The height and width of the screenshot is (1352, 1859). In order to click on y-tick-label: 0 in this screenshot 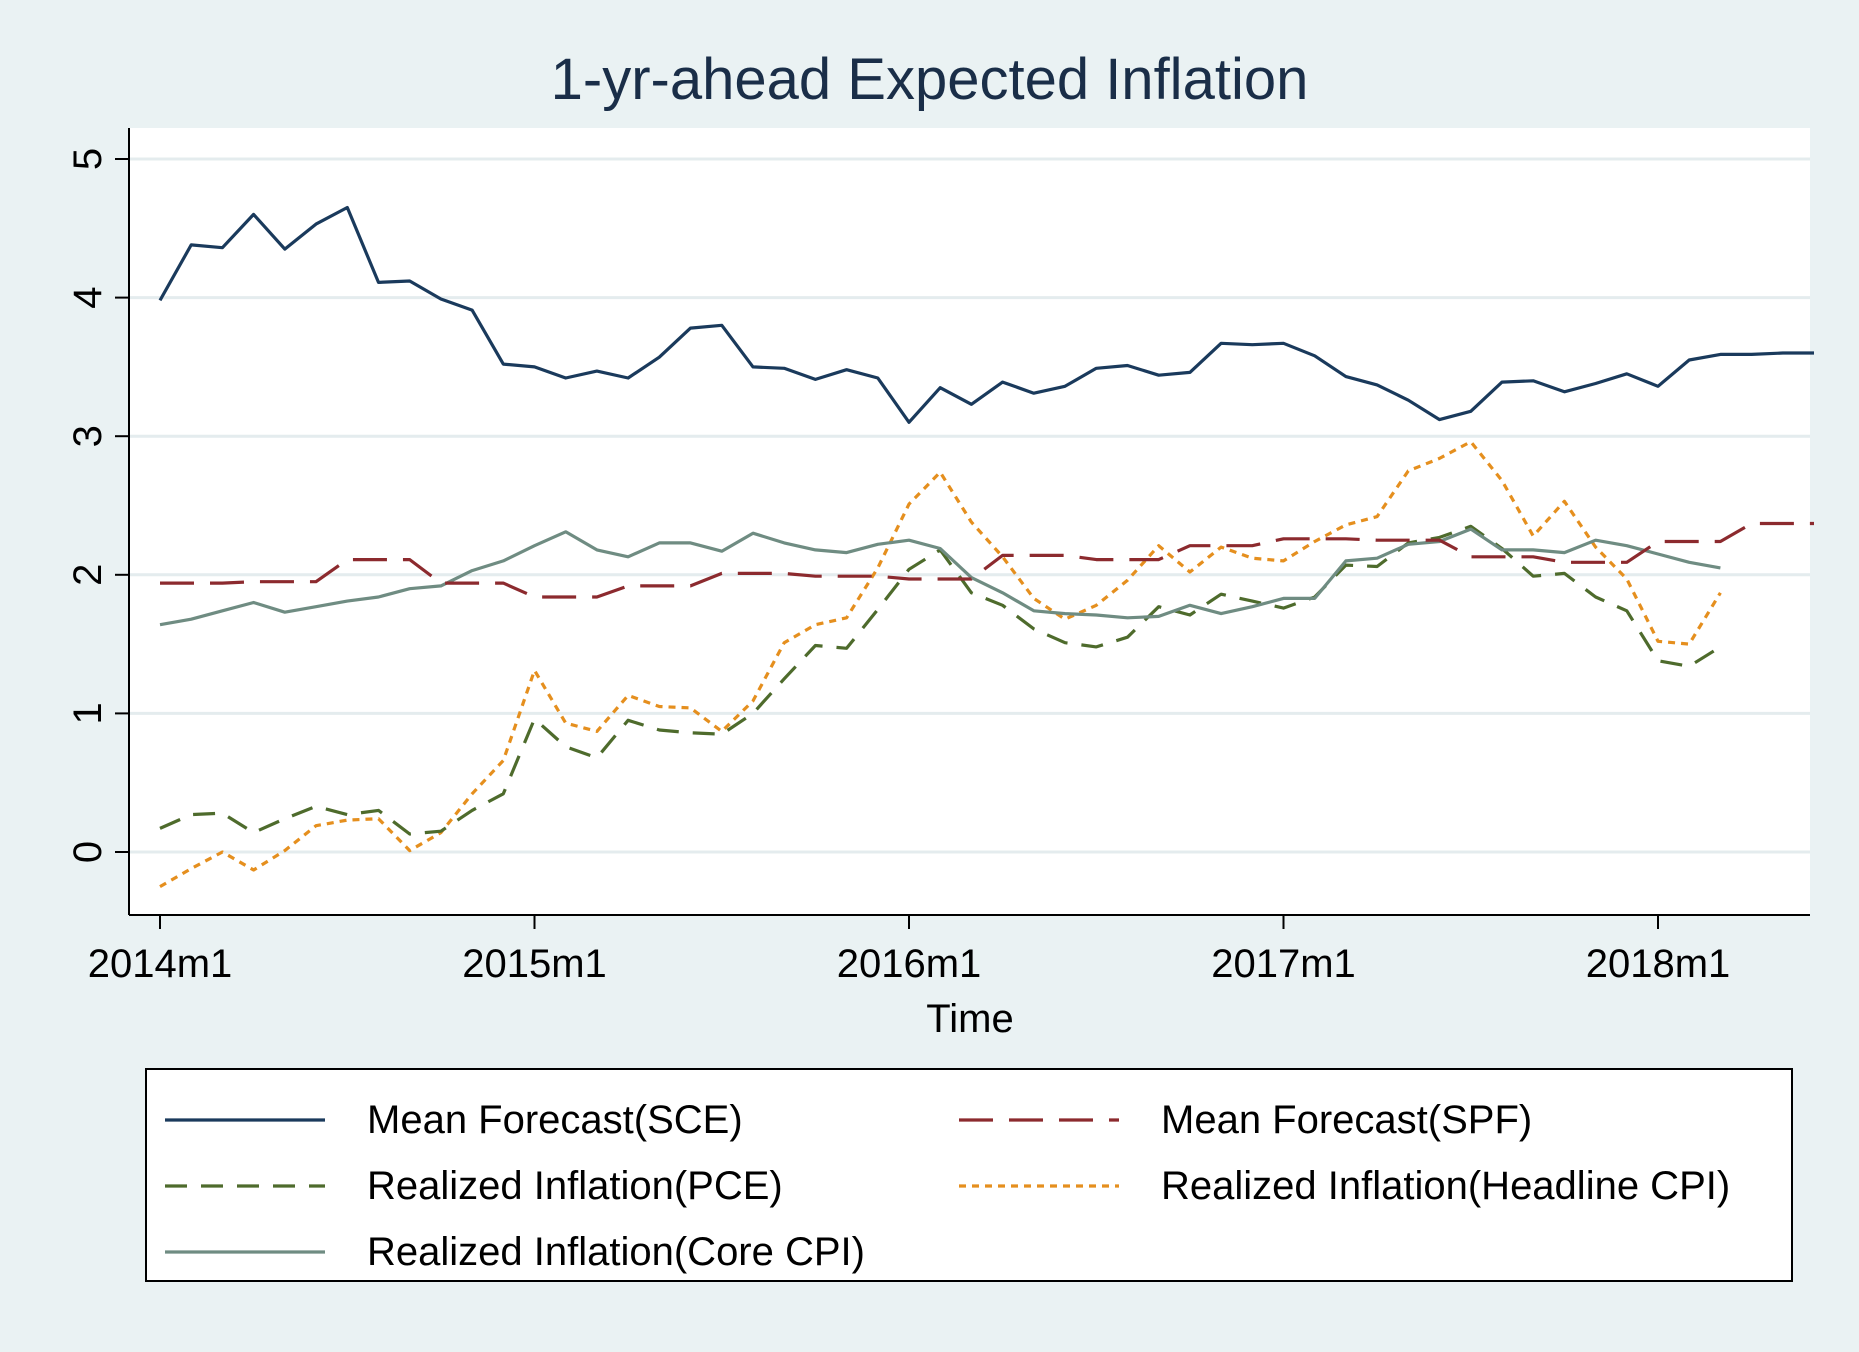, I will do `click(88, 852)`.